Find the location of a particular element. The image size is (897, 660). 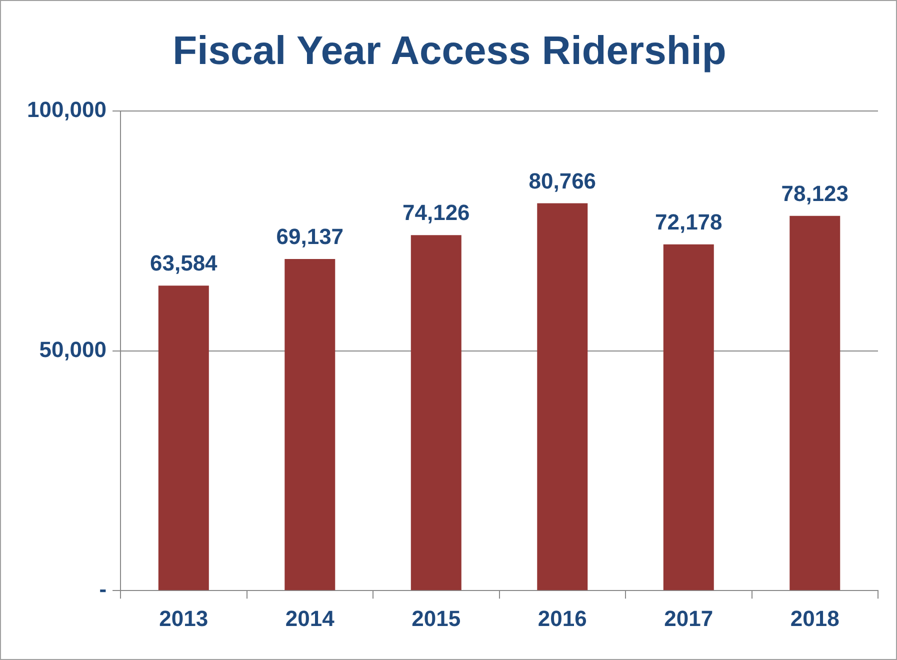

y-tick-label: - is located at coordinates (103, 589).